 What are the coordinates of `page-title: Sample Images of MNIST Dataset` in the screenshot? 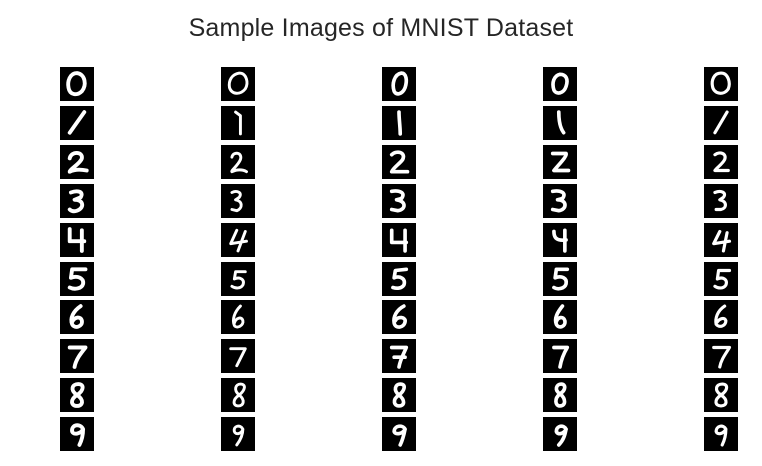 It's located at (381, 28).